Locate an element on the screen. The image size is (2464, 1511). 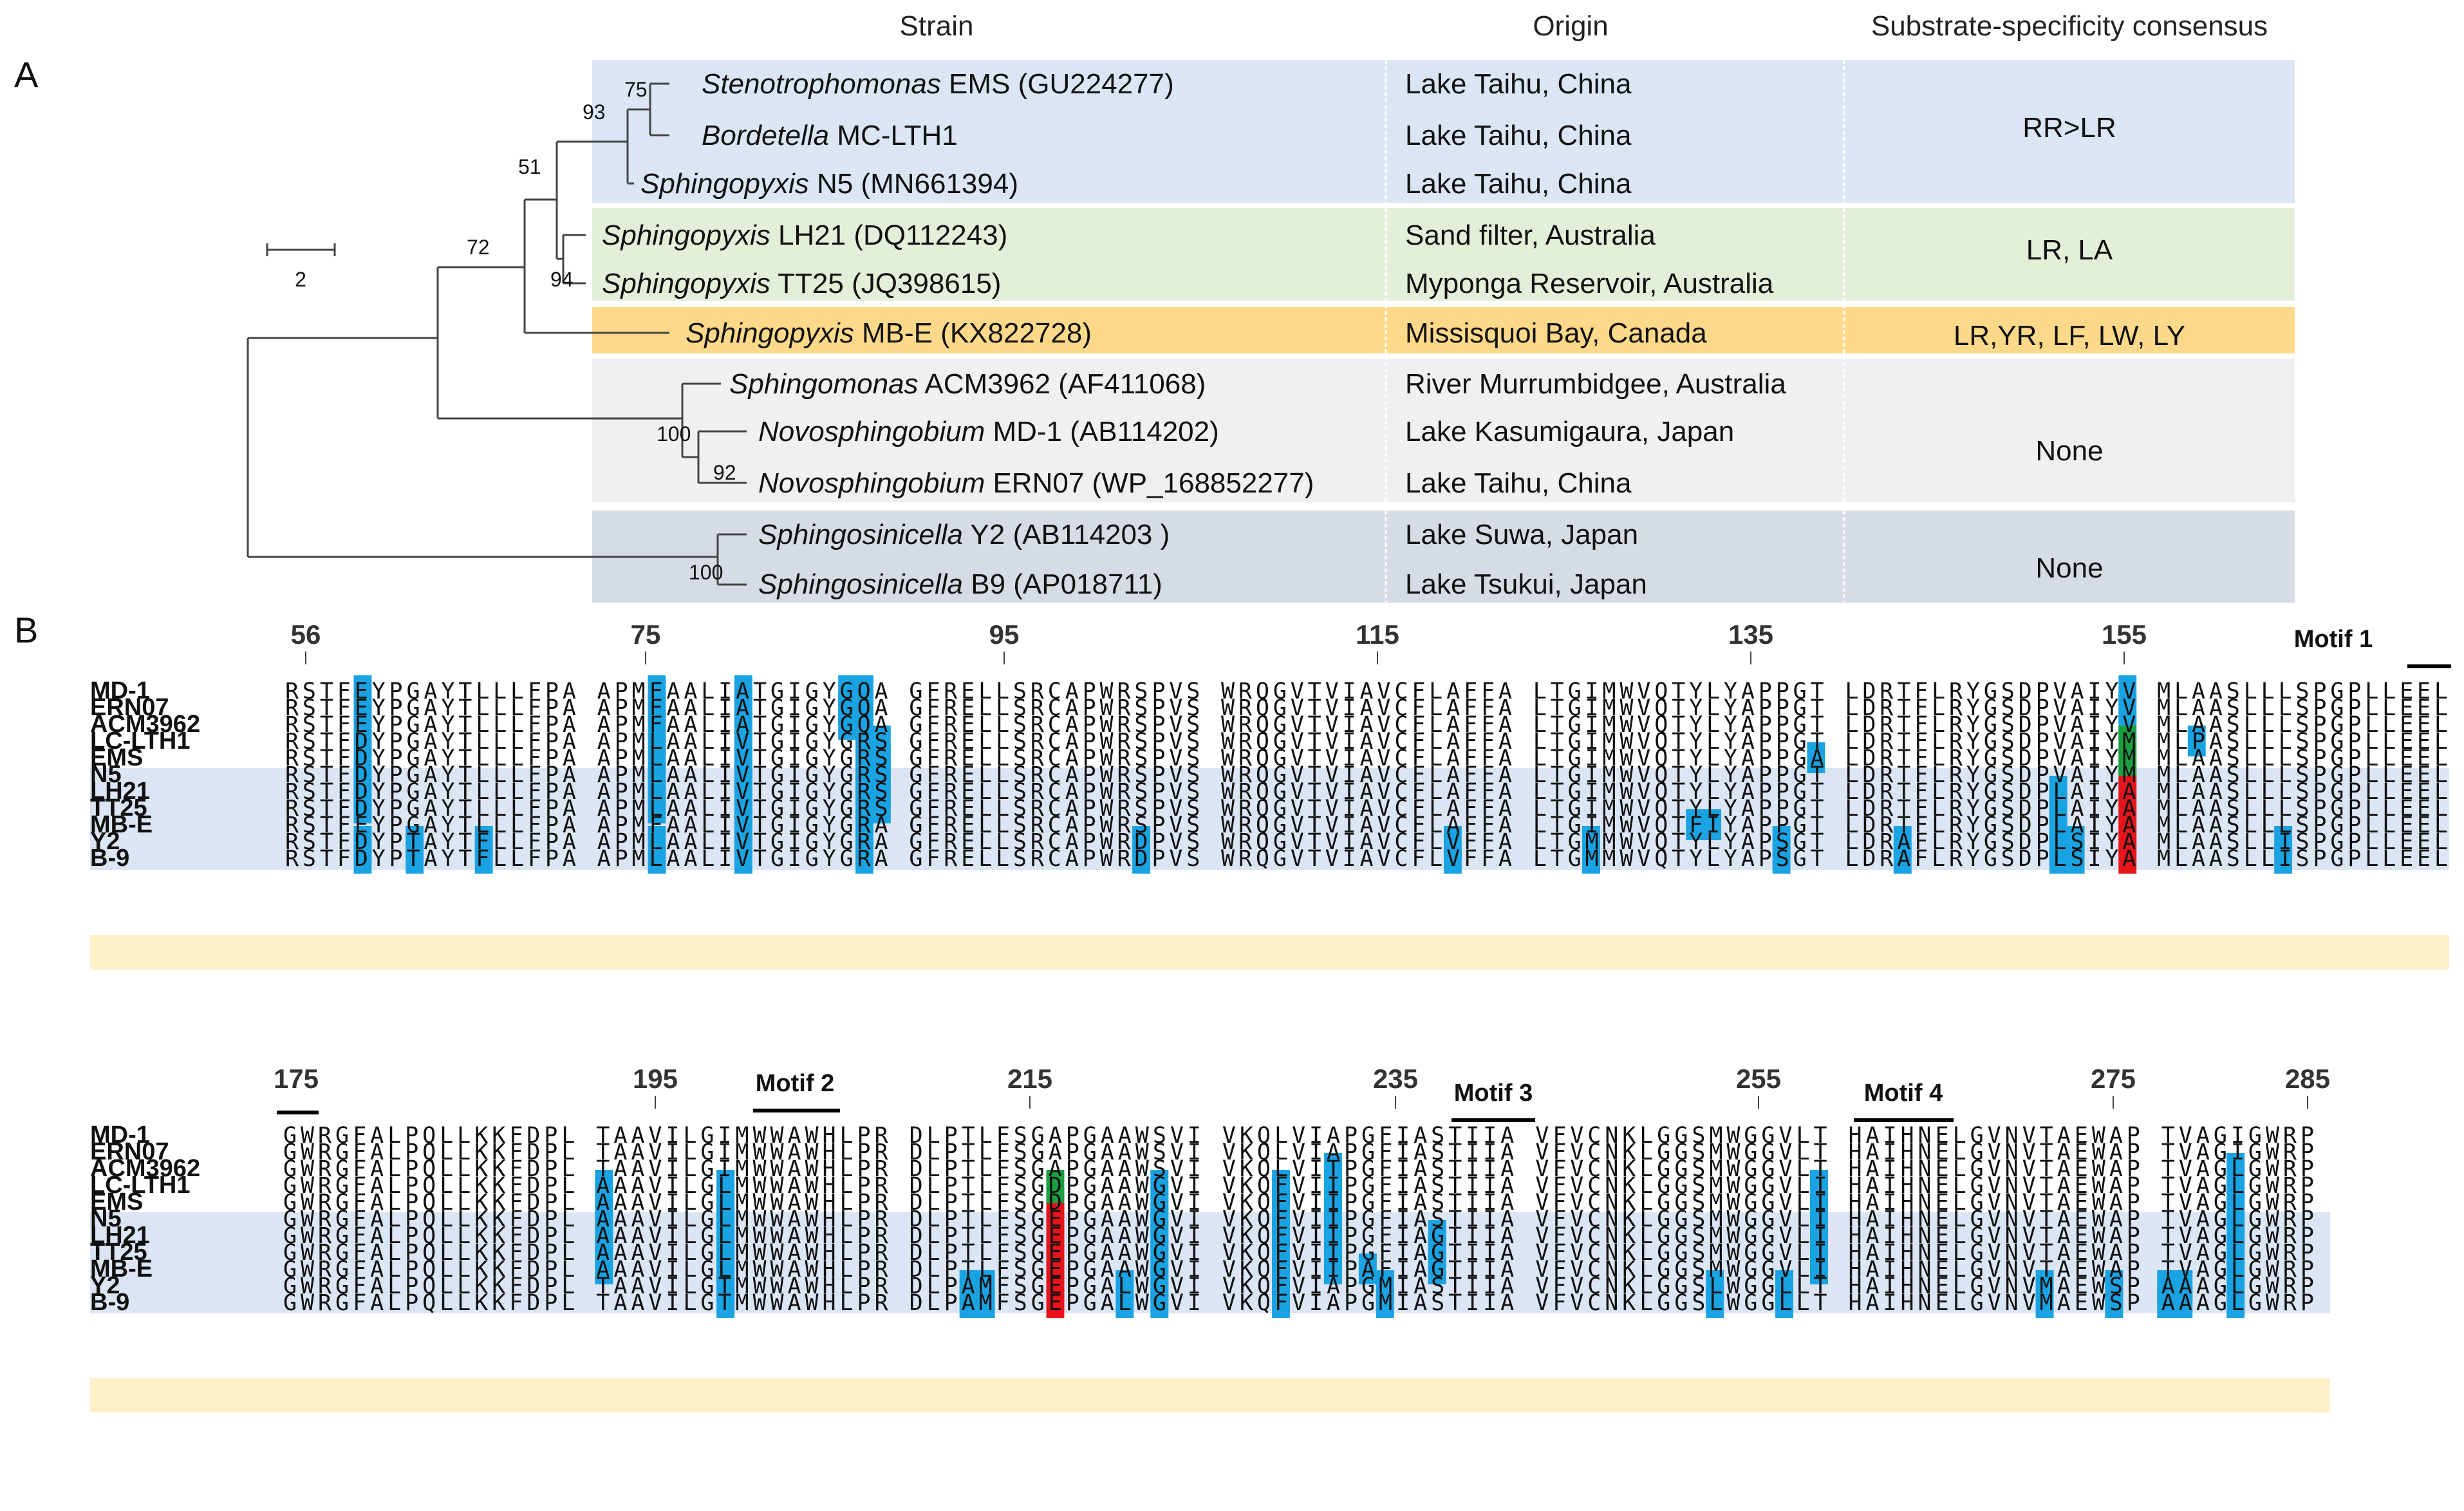
sequence-name: MB-E is located at coordinates (121, 1268).